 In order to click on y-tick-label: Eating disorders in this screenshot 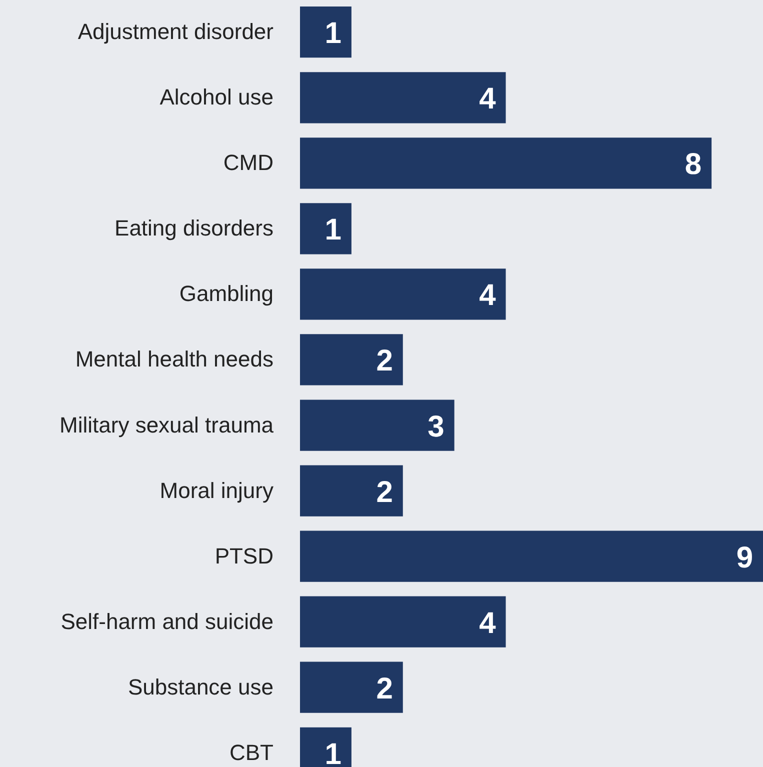, I will do `click(194, 228)`.